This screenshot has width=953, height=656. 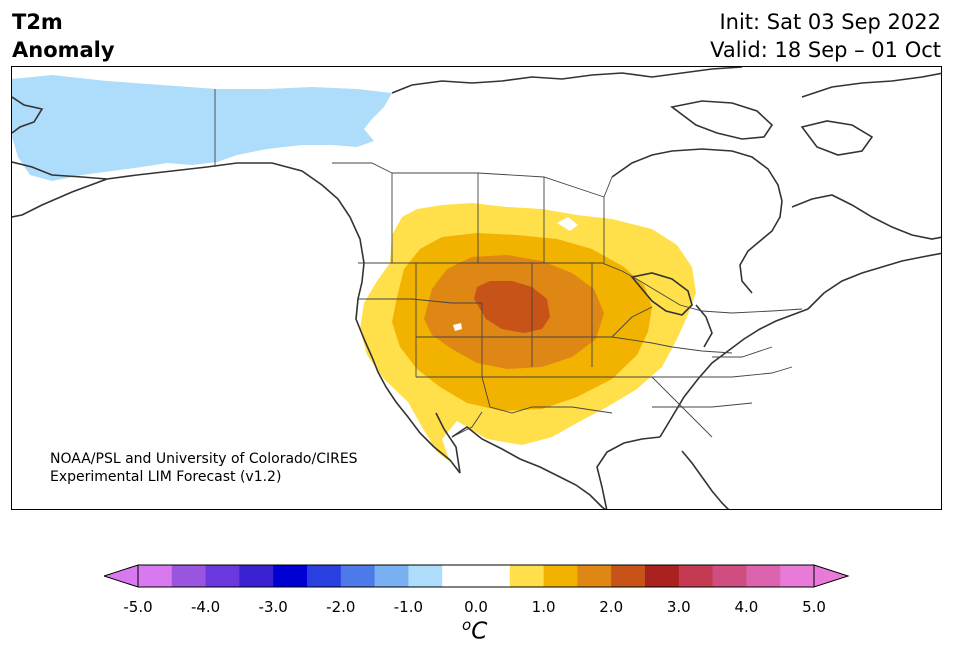 I want to click on colorbar-frame, so click(x=476, y=576).